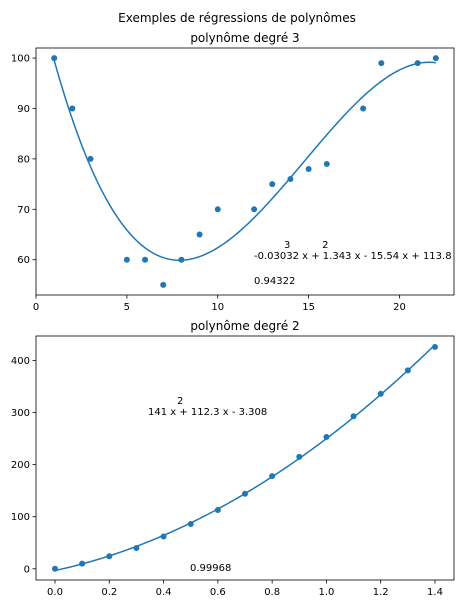  What do you see at coordinates (27, 569) in the screenshot?
I see `y-tick-label: 0` at bounding box center [27, 569].